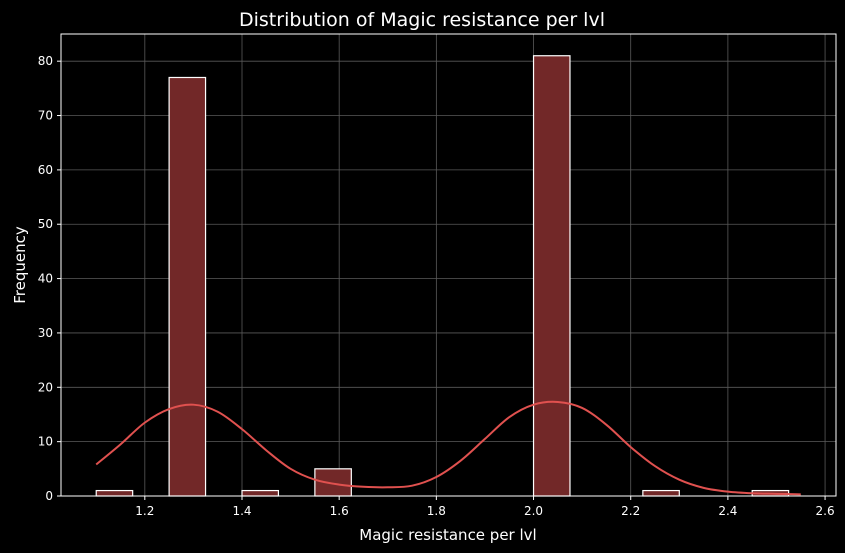 The image size is (845, 553). What do you see at coordinates (447, 535) in the screenshot?
I see `x-axis-title: Magic resistance per lvl` at bounding box center [447, 535].